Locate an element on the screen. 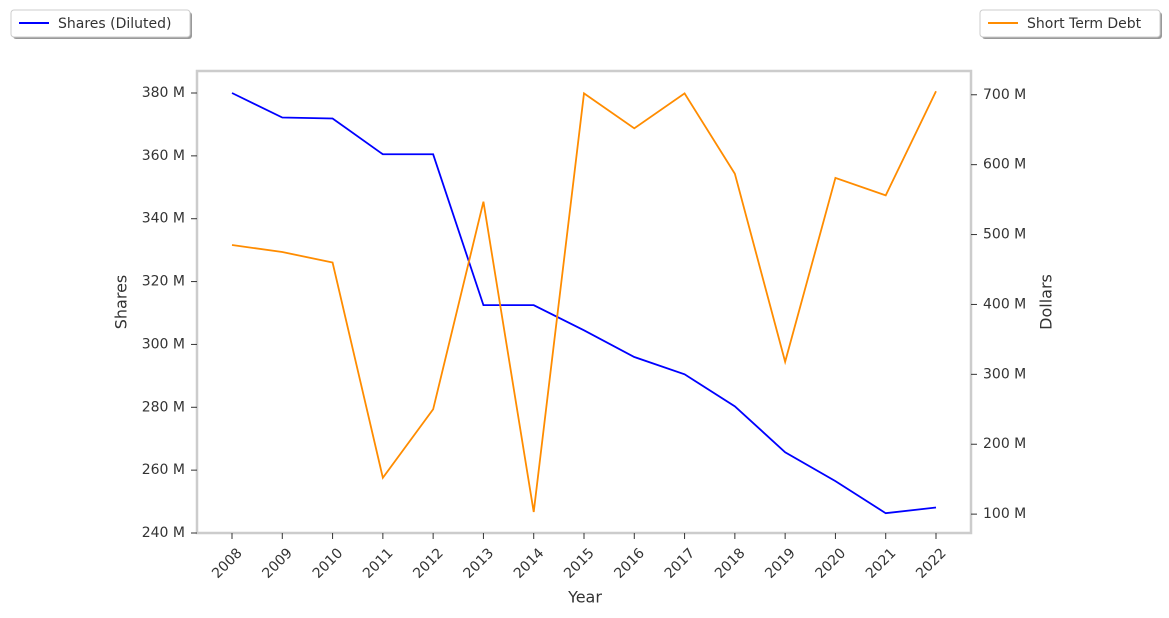 Image resolution: width=1169 pixels, height=618 pixels. y2-tick-label: 500 M is located at coordinates (1004, 235).